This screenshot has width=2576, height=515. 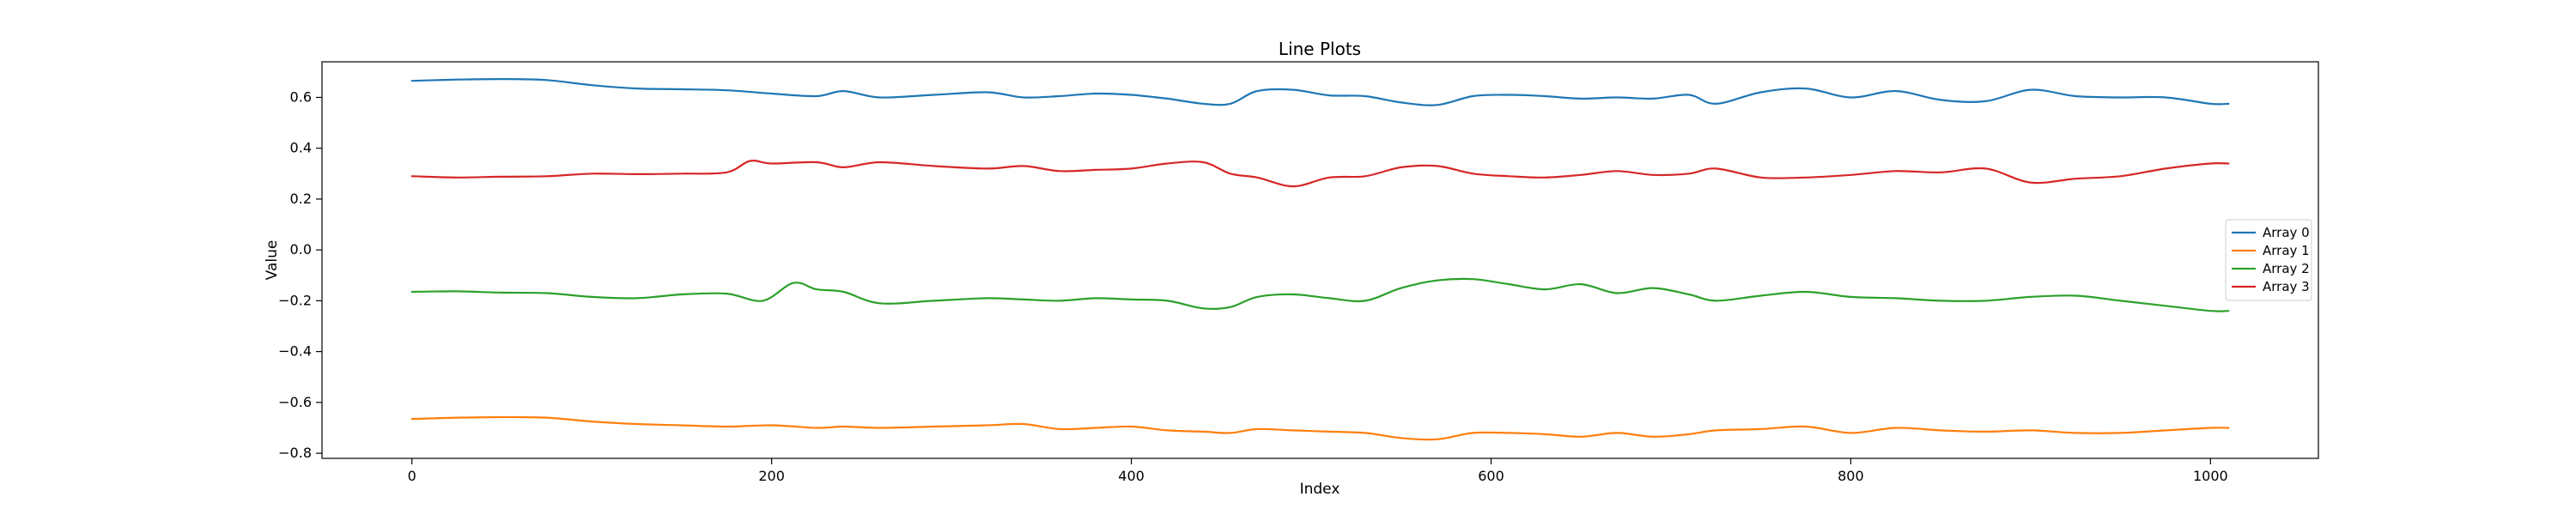 What do you see at coordinates (295, 351) in the screenshot?
I see `y-tick-label: −0.4` at bounding box center [295, 351].